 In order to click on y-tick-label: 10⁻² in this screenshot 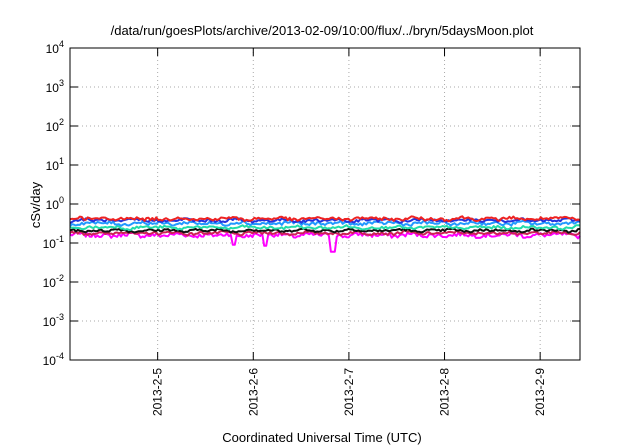, I will do `click(53, 281)`.